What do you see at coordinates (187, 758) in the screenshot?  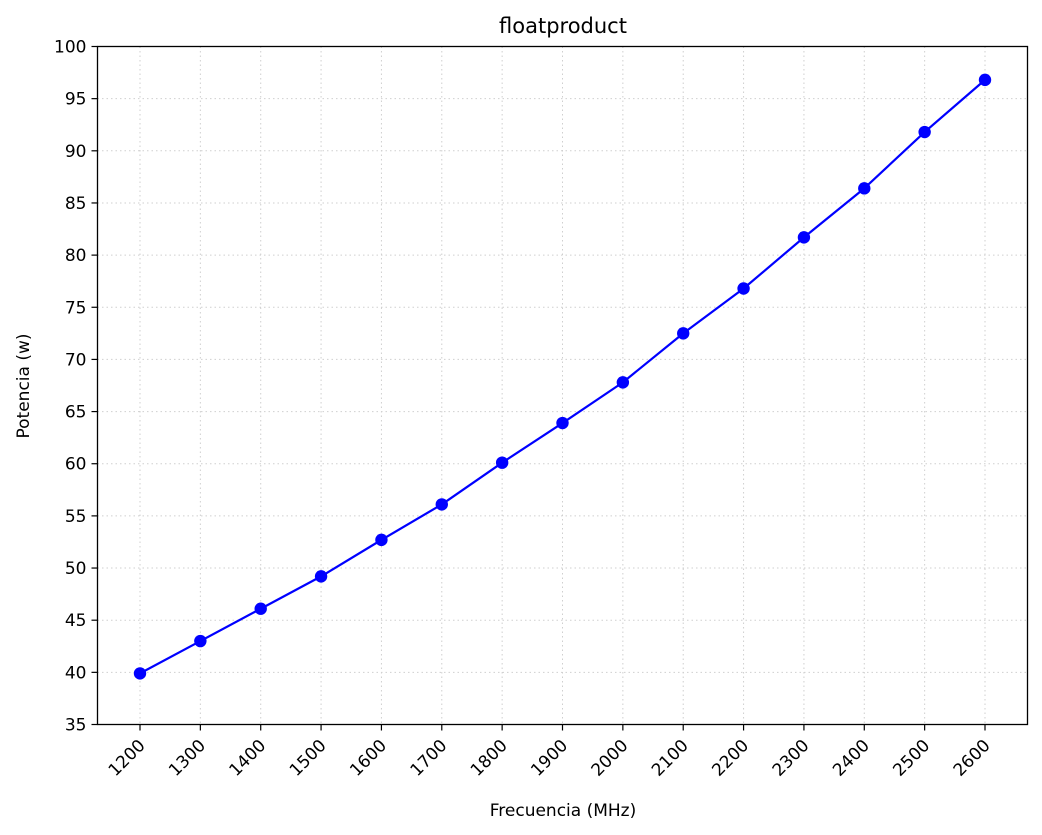 I see `x-tick-label: 1300` at bounding box center [187, 758].